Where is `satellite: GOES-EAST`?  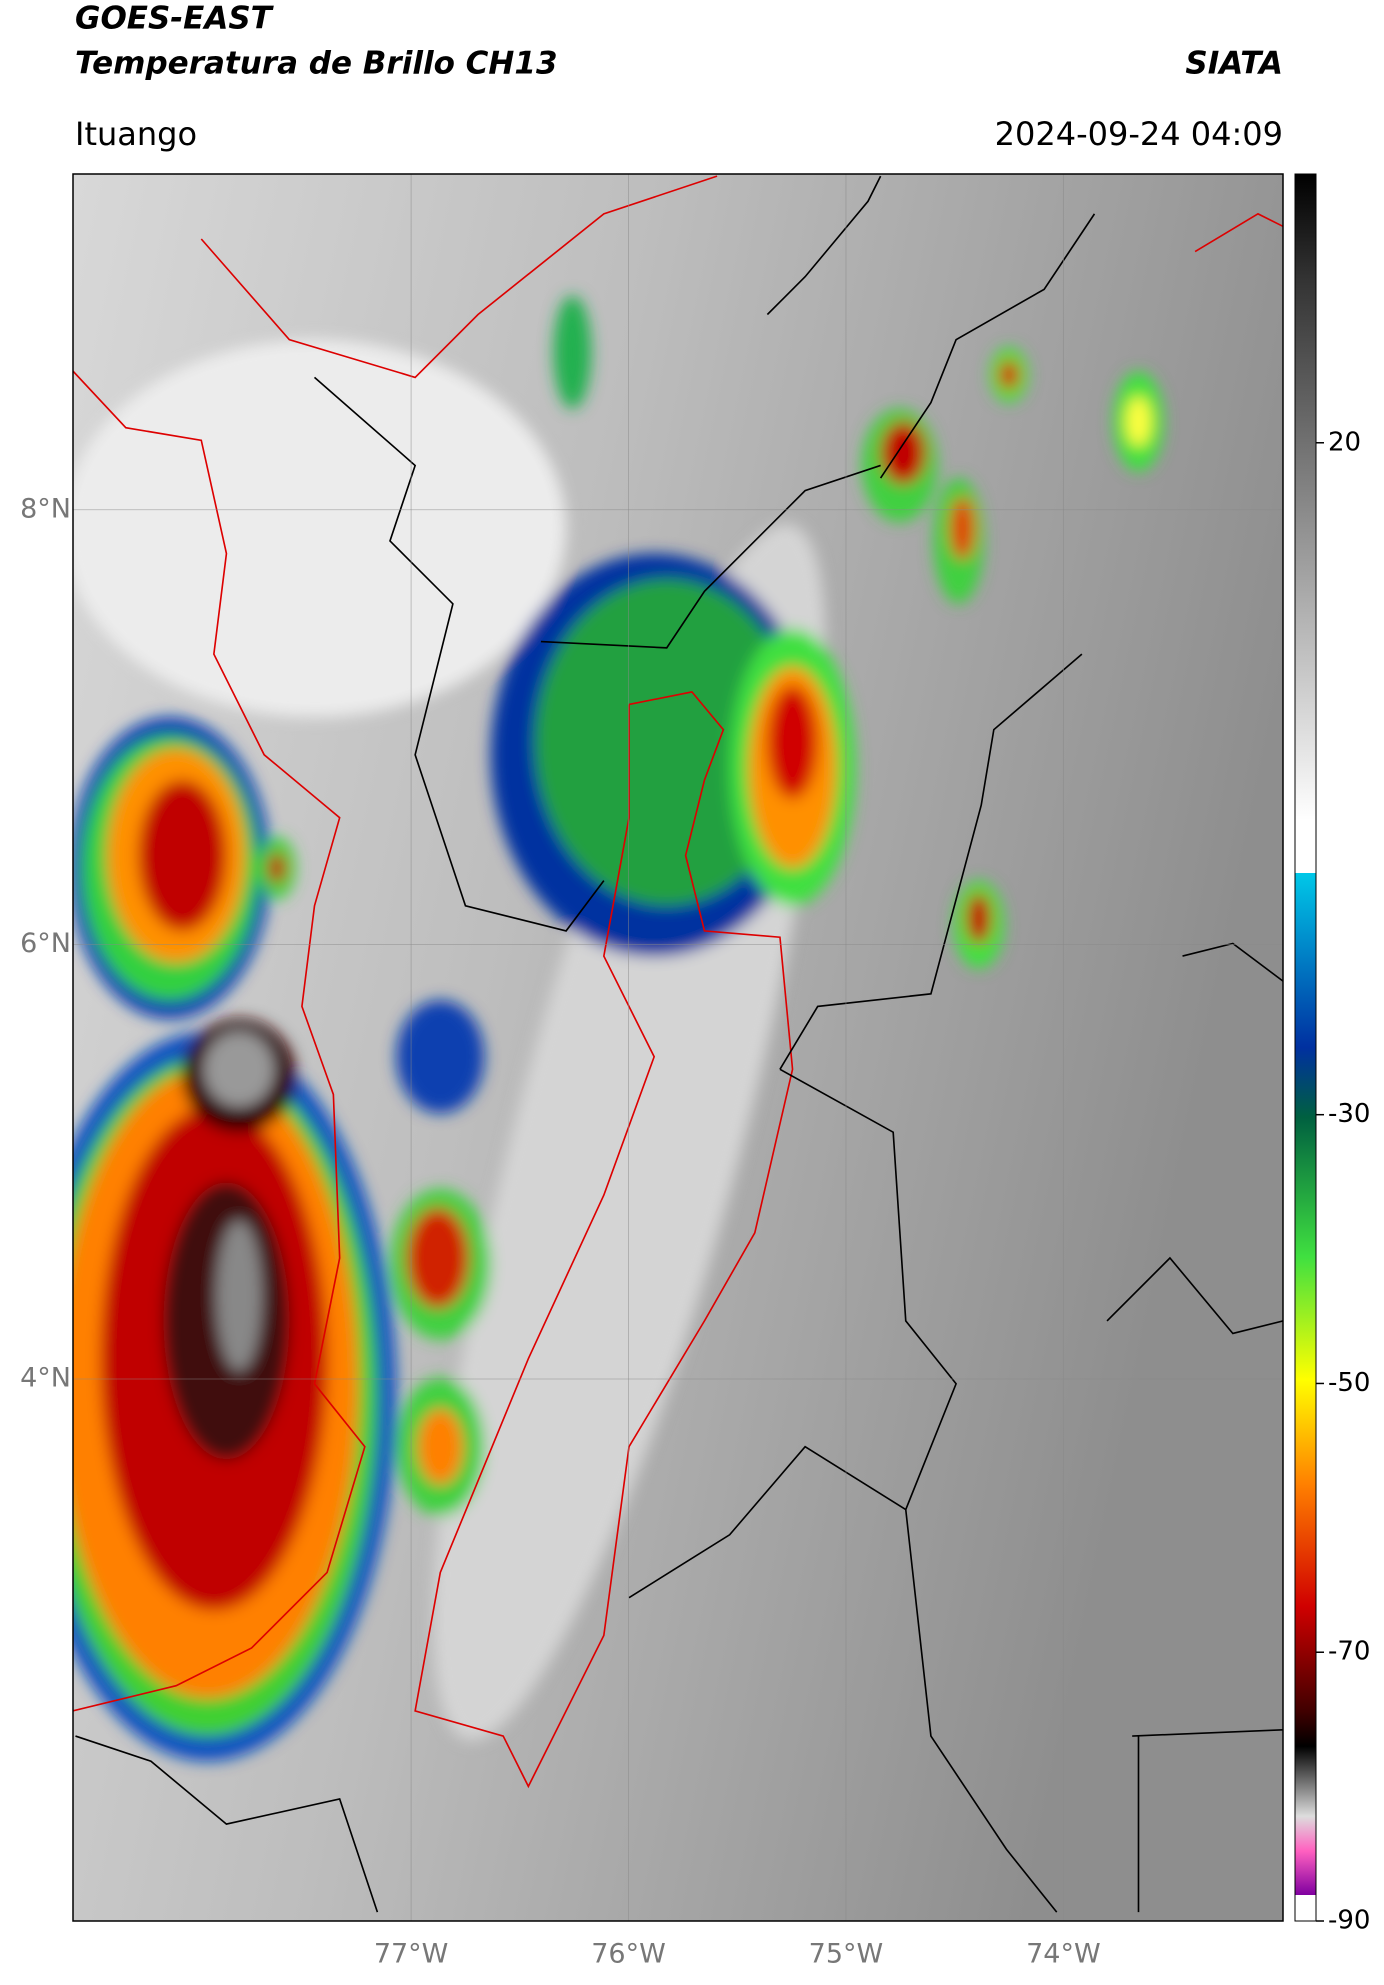
satellite: GOES-EAST is located at coordinates (175, 19).